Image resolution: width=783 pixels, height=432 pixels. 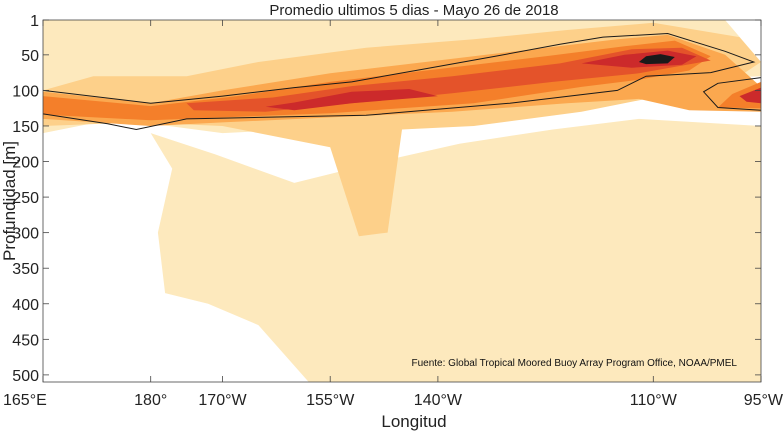 I want to click on y-tick-label-6: 300, so click(x=25, y=234).